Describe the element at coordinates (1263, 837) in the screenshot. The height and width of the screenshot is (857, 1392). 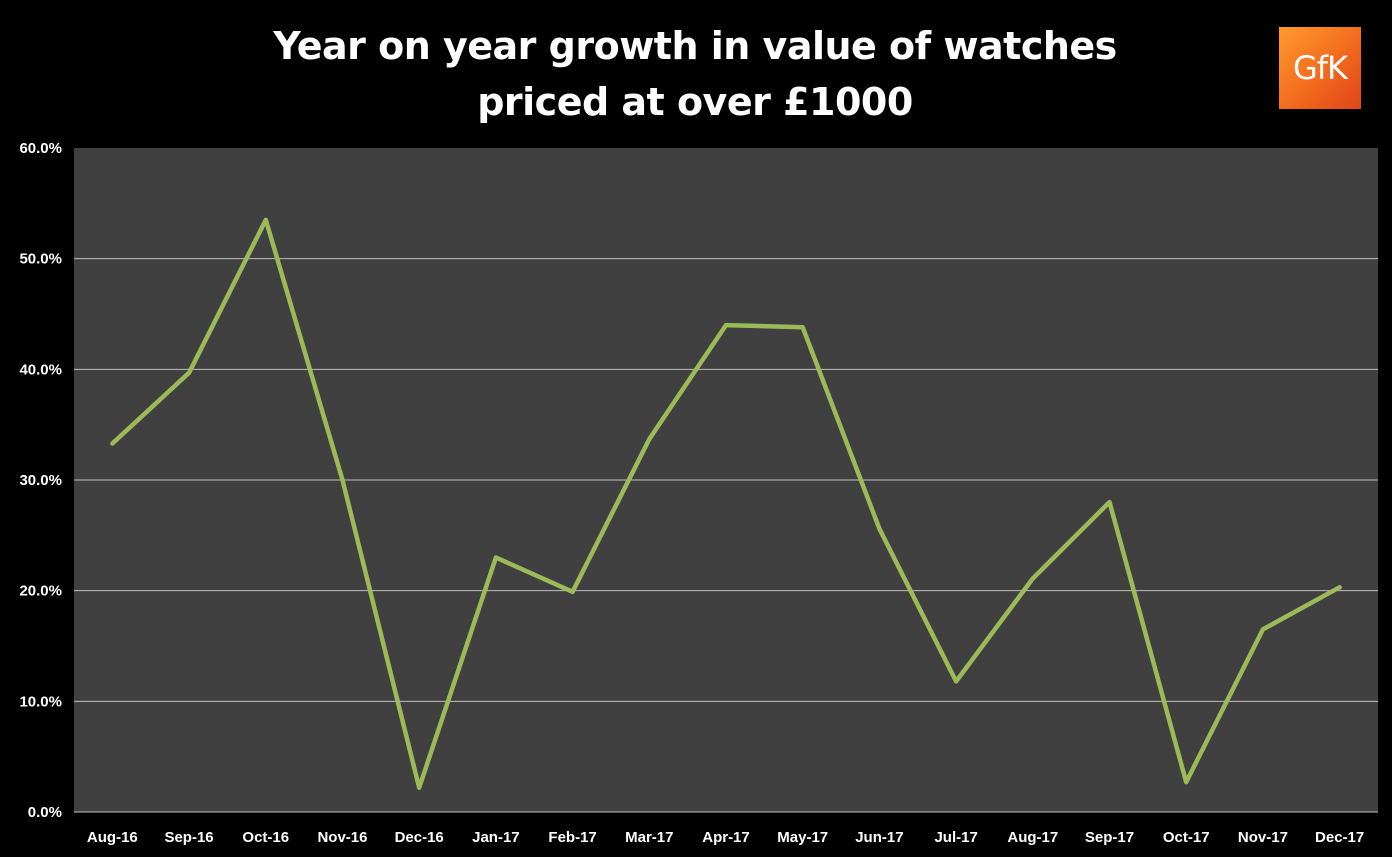
I see `x-tick-label: Nov-17` at that location.